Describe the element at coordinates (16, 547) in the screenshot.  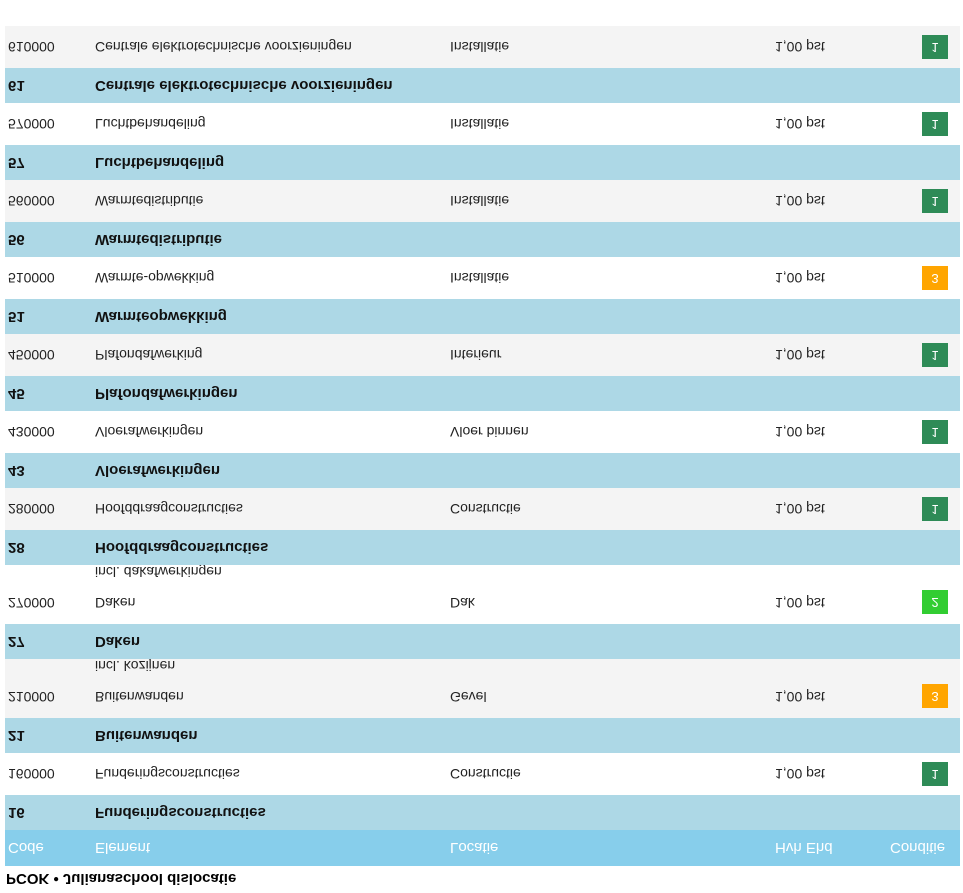
I see `group-code: 28` at that location.